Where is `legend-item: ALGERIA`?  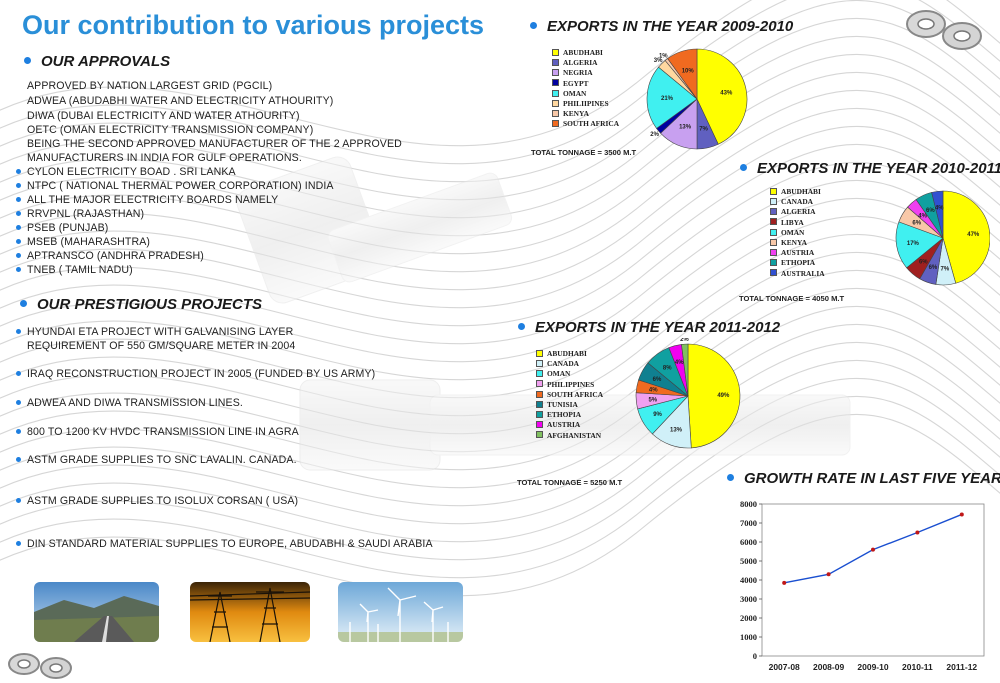 legend-item: ALGERIA is located at coordinates (585, 63).